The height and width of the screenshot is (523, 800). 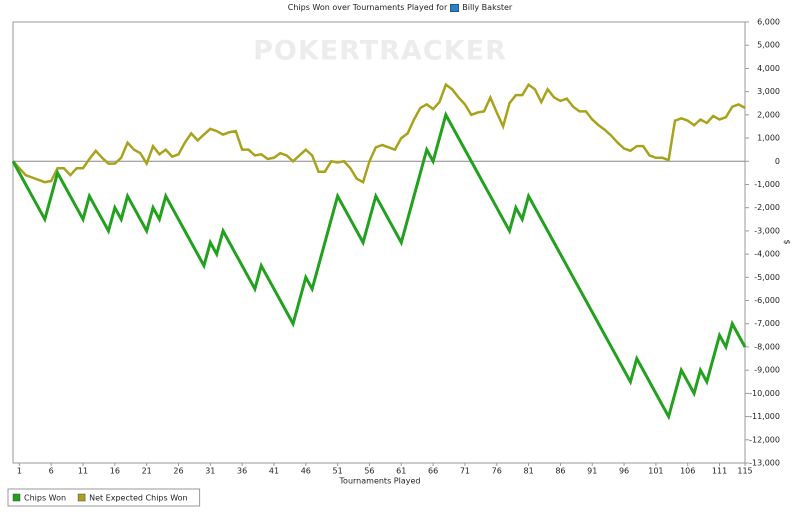 I want to click on y-tick-label: -6,000, so click(x=767, y=300).